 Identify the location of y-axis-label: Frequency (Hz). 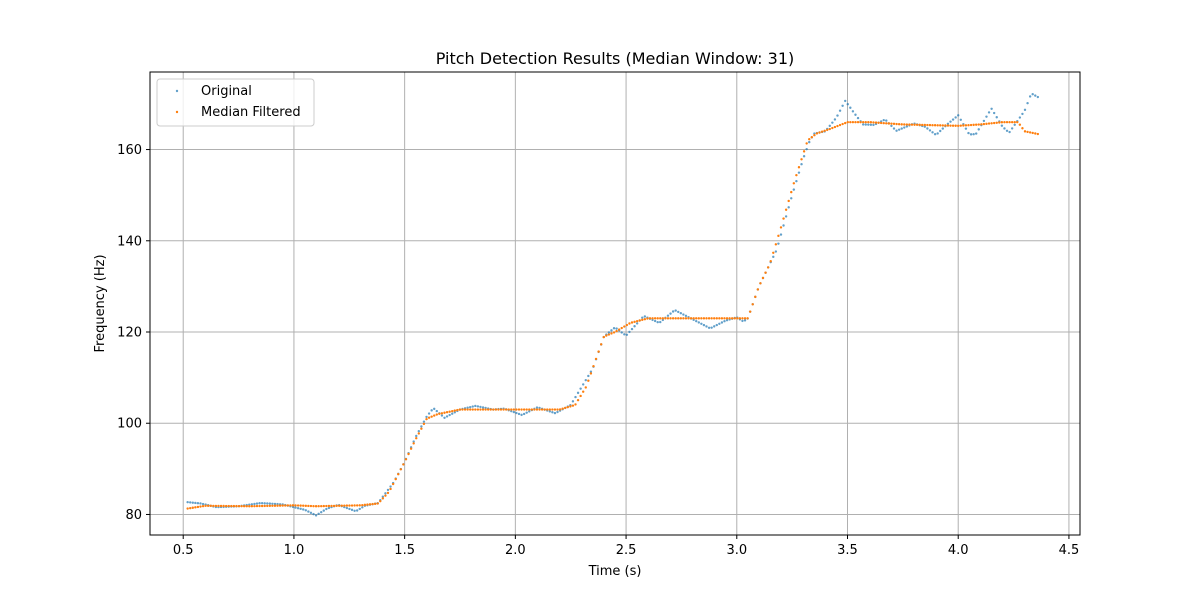
(100, 303).